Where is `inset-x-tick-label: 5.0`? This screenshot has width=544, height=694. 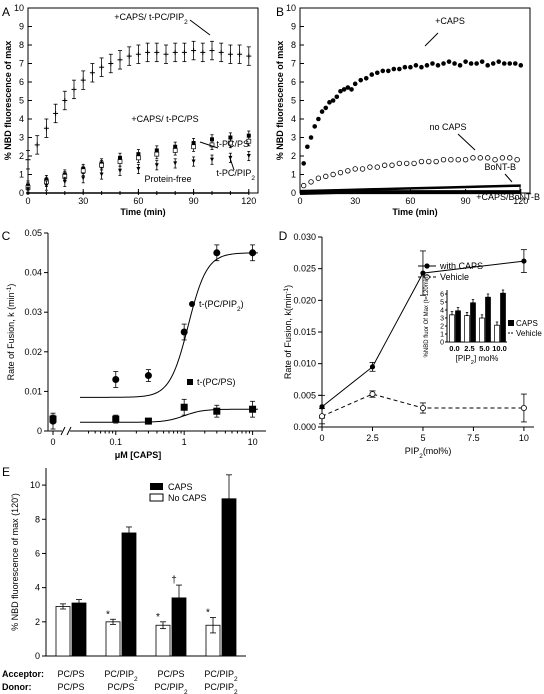
inset-x-tick-label: 5.0 is located at coordinates (484, 348).